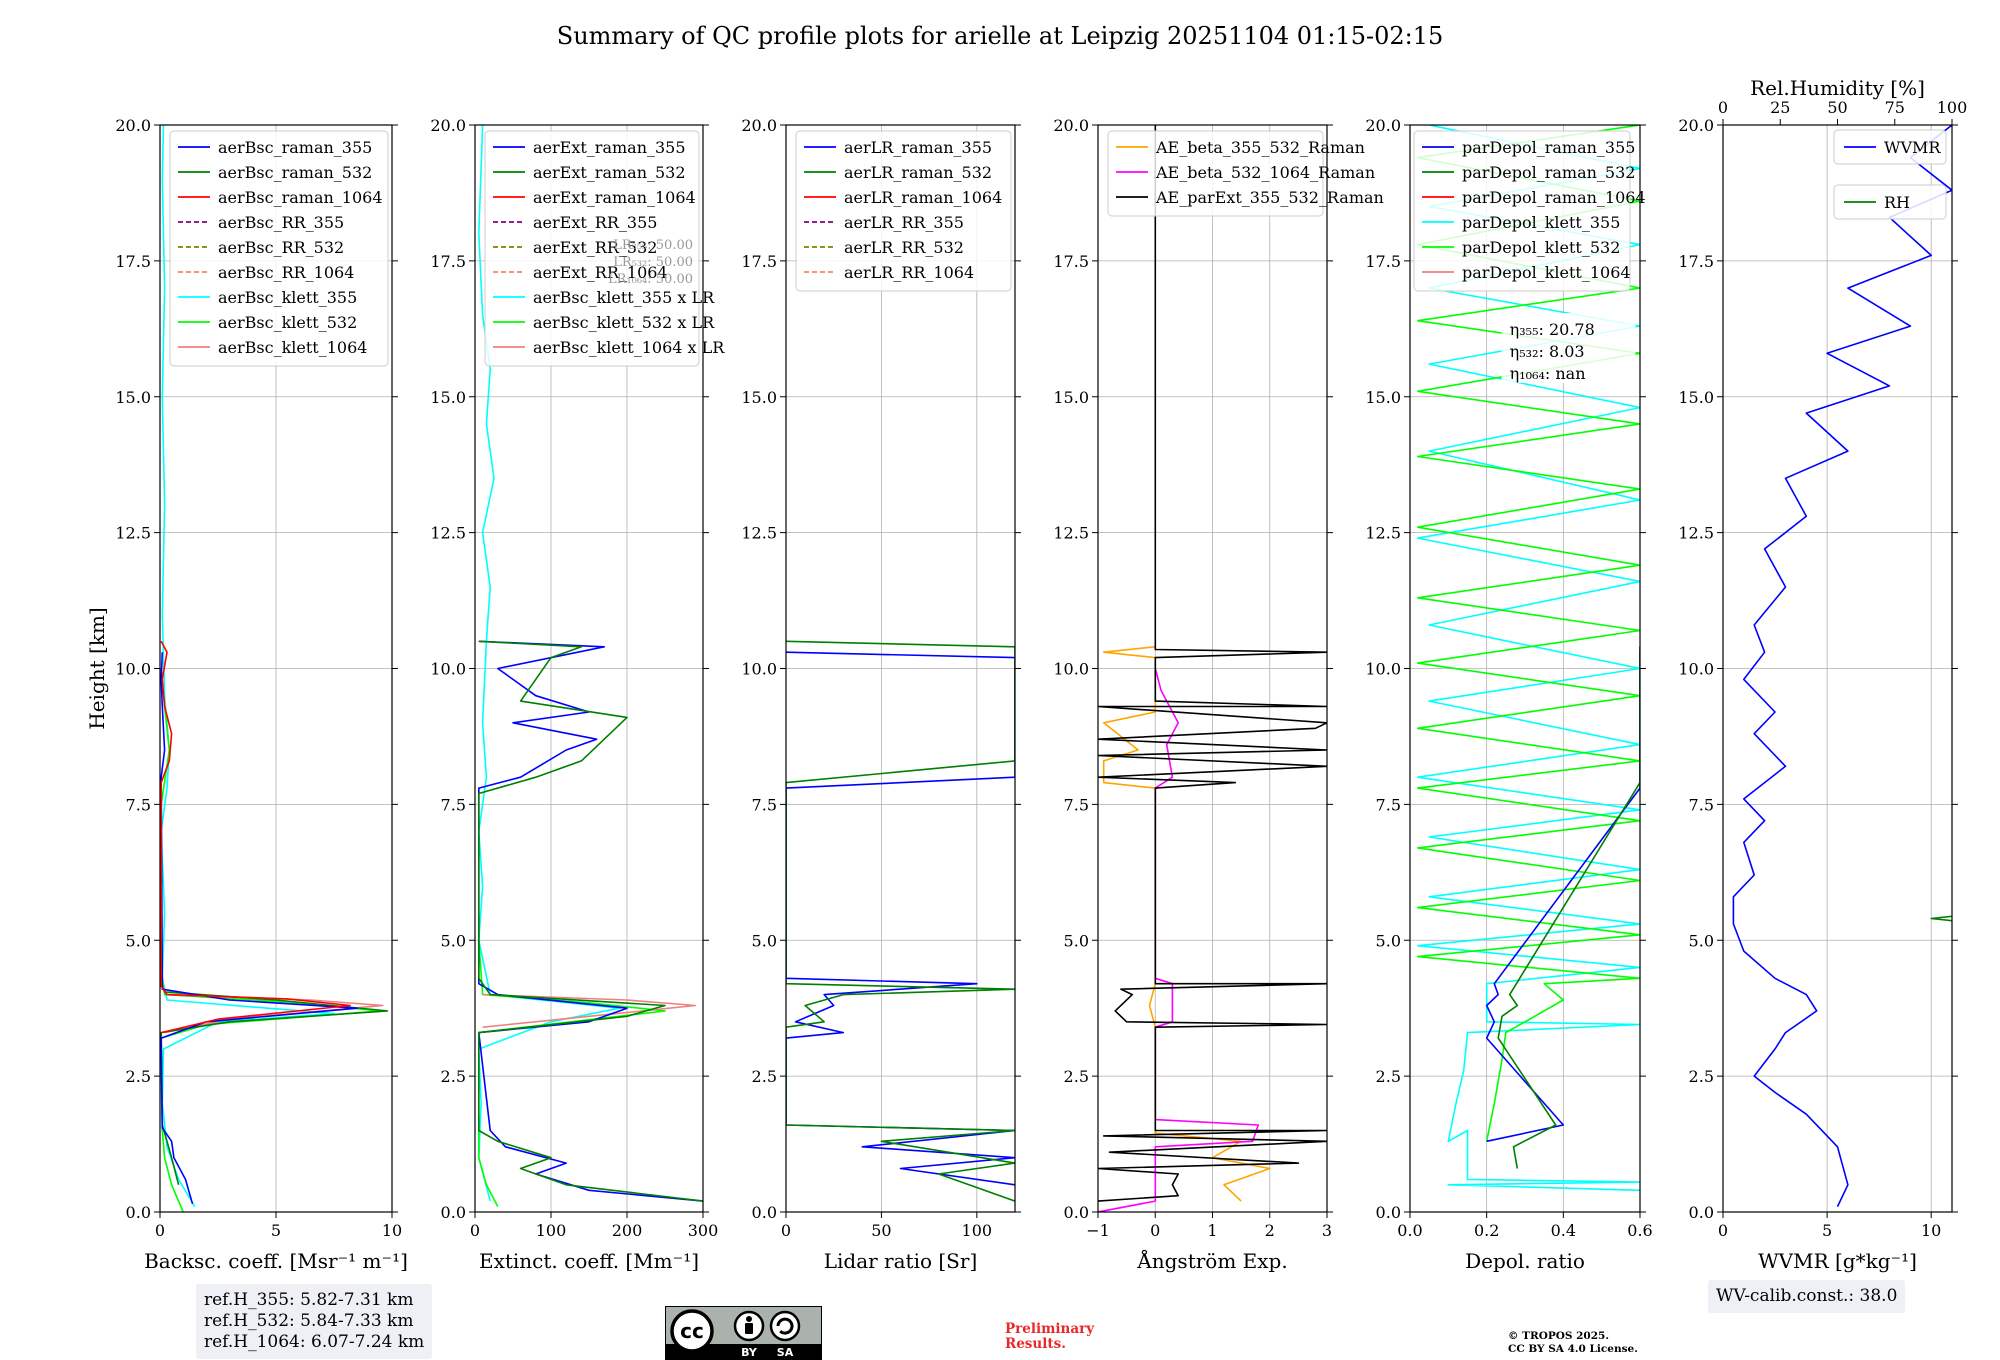  What do you see at coordinates (904, 222) in the screenshot?
I see `legend-label: aerLR_RR_355` at bounding box center [904, 222].